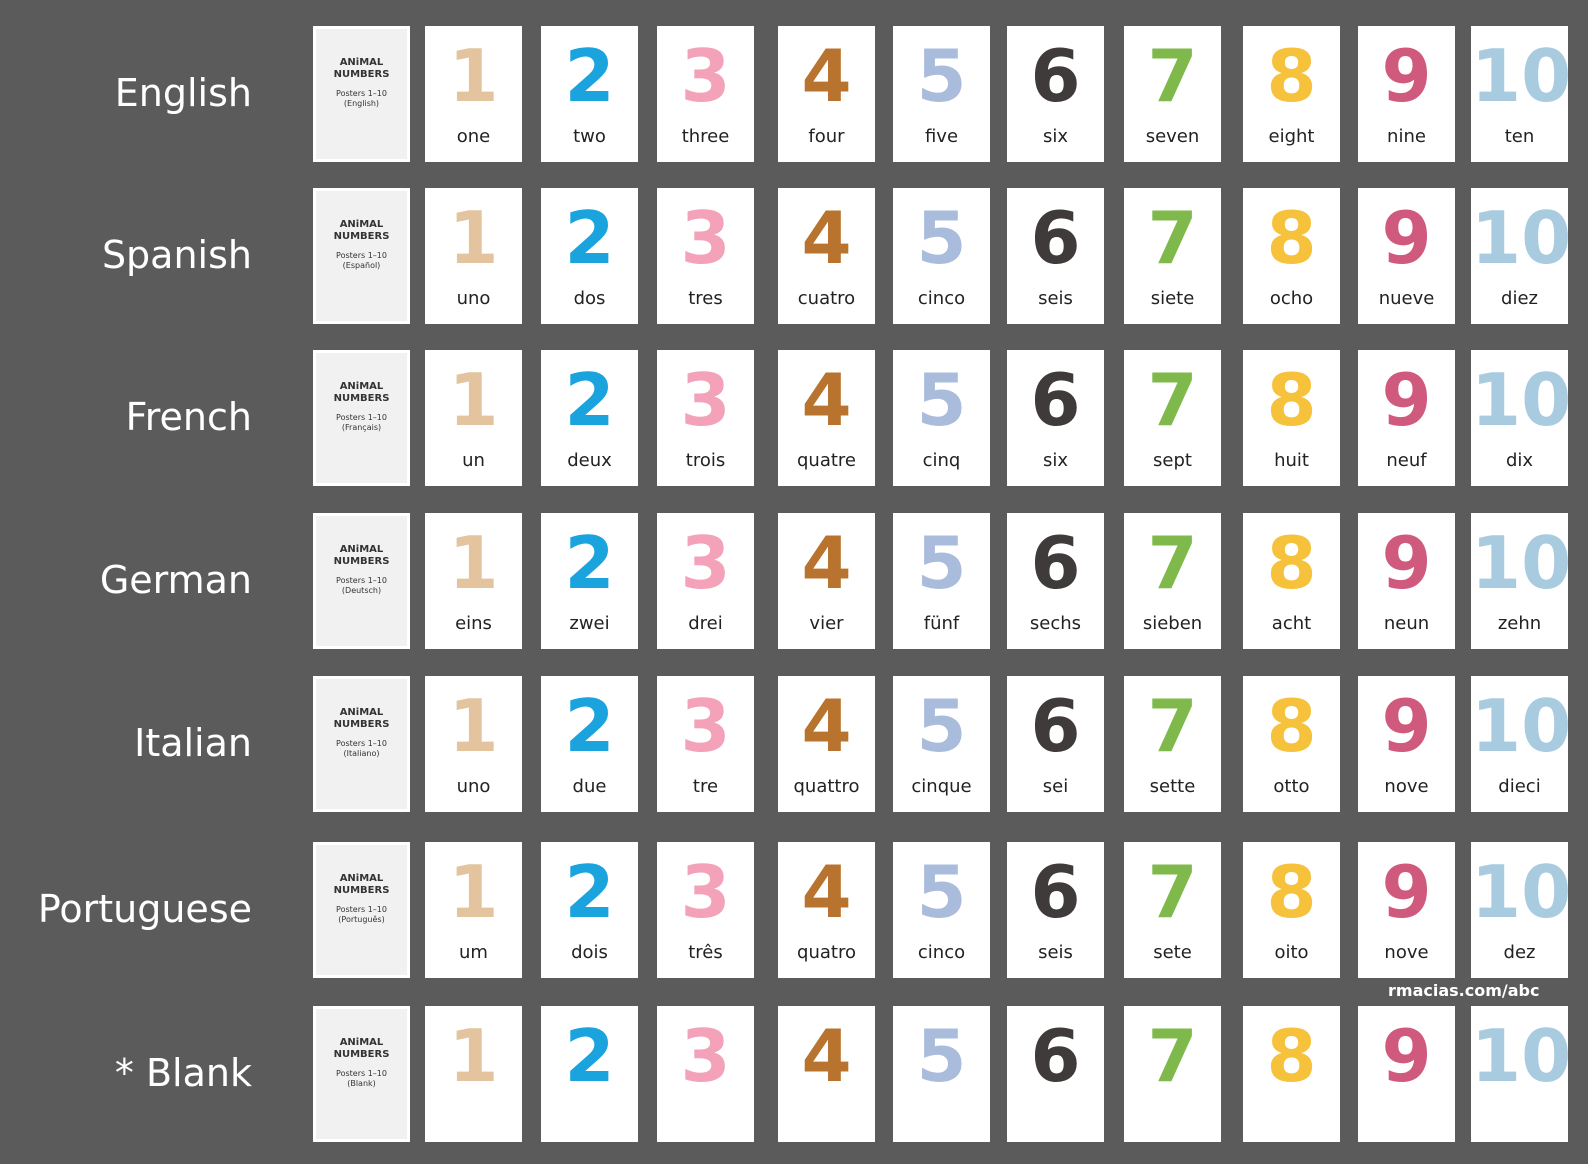  Describe the element at coordinates (1521, 910) in the screenshot. I see `number-card: 10 dez` at that location.